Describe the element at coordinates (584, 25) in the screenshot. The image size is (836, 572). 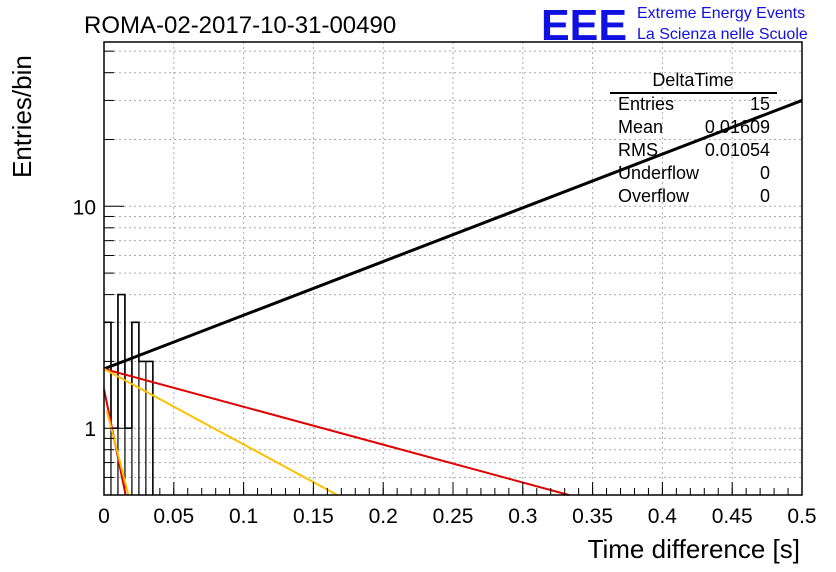
I see `logo-mark: EEE` at that location.